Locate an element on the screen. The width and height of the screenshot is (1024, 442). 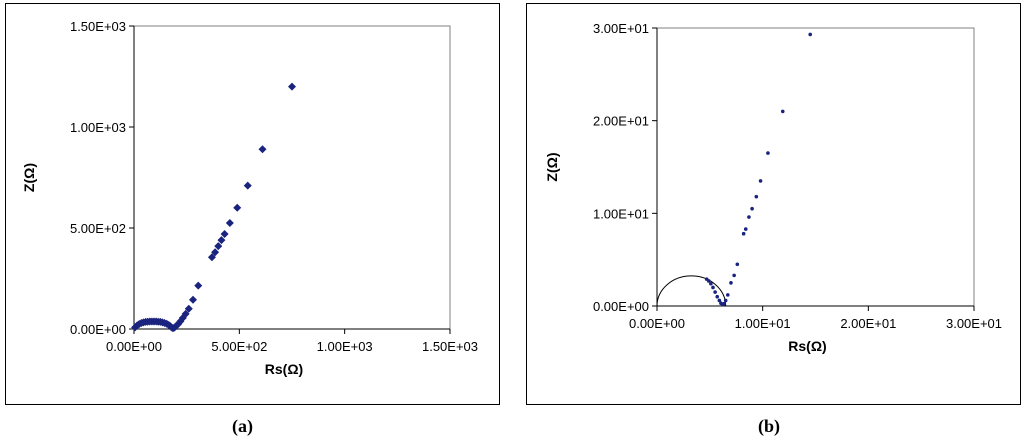
x-tick-label: 5.00E+02 is located at coordinates (239, 346).